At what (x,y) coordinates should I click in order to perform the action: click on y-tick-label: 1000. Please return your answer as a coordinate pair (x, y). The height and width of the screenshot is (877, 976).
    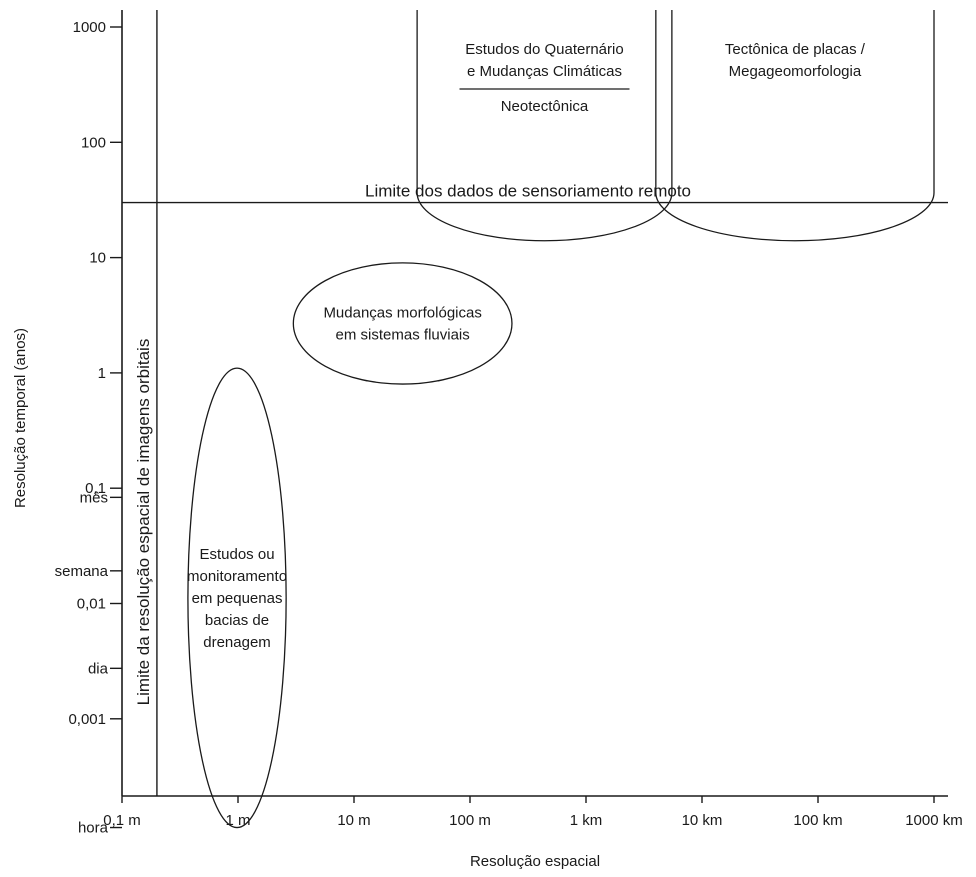
    Looking at the image, I should click on (89, 27).